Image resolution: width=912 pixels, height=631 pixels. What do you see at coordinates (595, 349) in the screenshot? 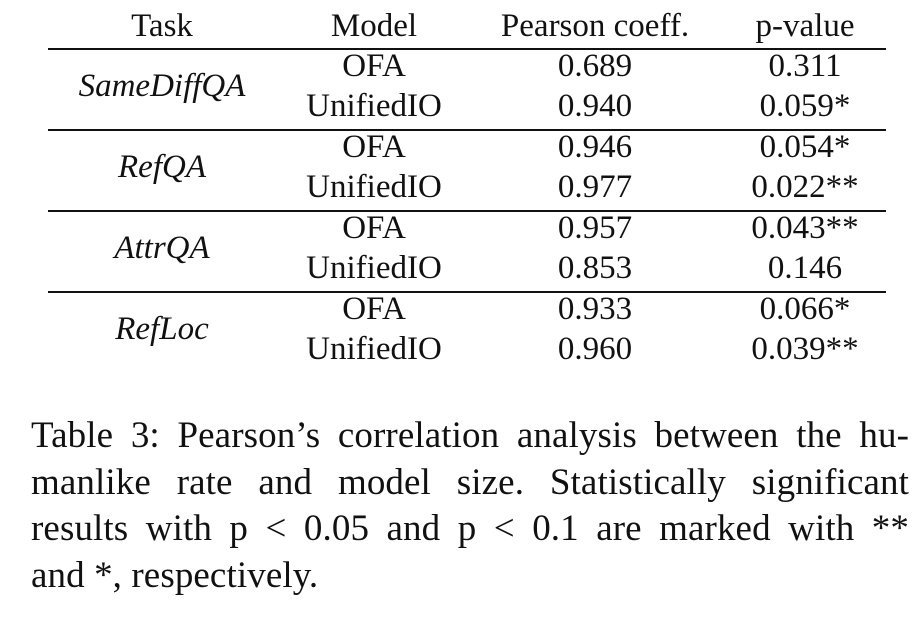
I see `pearson-cell: 0.960` at bounding box center [595, 349].